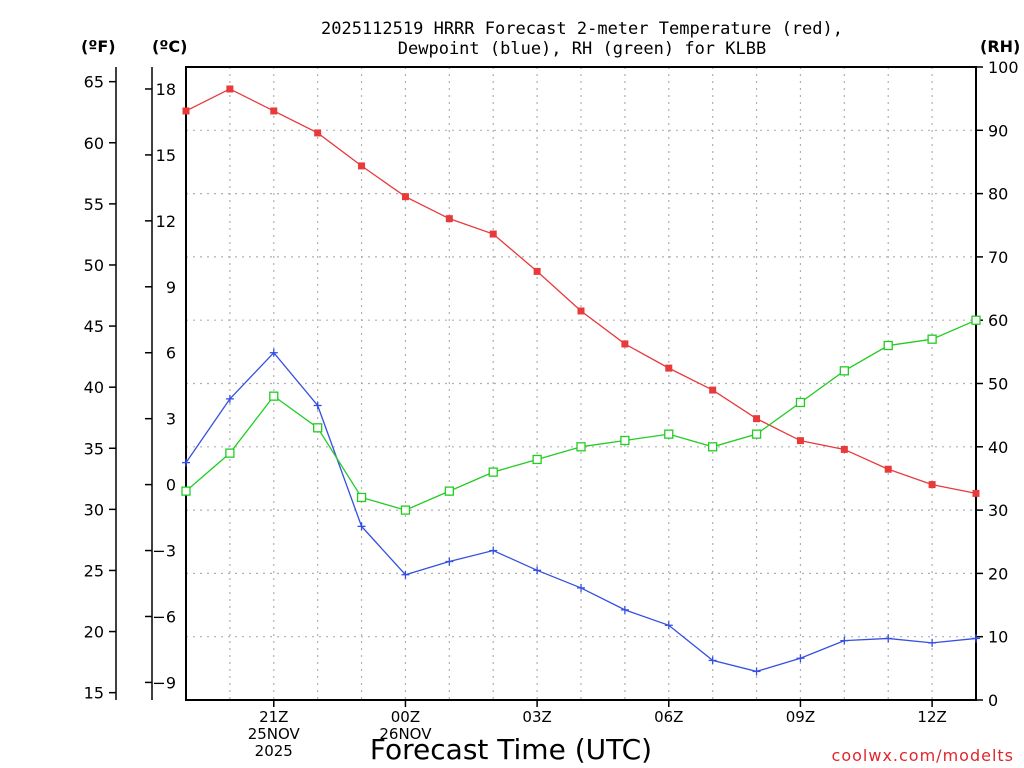 The image size is (1024, 768). What do you see at coordinates (166, 155) in the screenshot?
I see `celsius-tick-label: 15` at bounding box center [166, 155].